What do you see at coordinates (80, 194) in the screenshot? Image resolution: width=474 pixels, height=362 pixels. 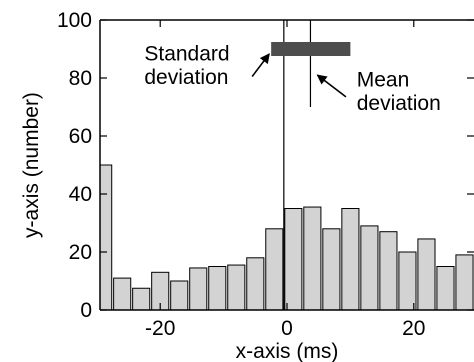 I see `y-tick-label: 40` at bounding box center [80, 194].